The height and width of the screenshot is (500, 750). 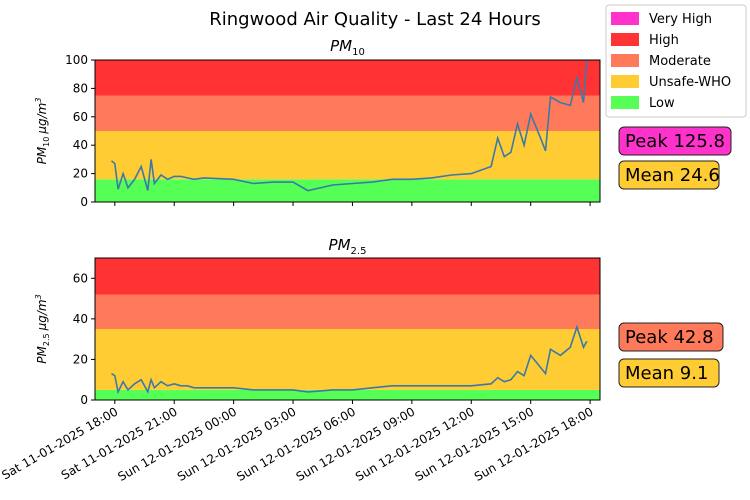 I want to click on pm25-band-unsafe-who, so click(x=347, y=359).